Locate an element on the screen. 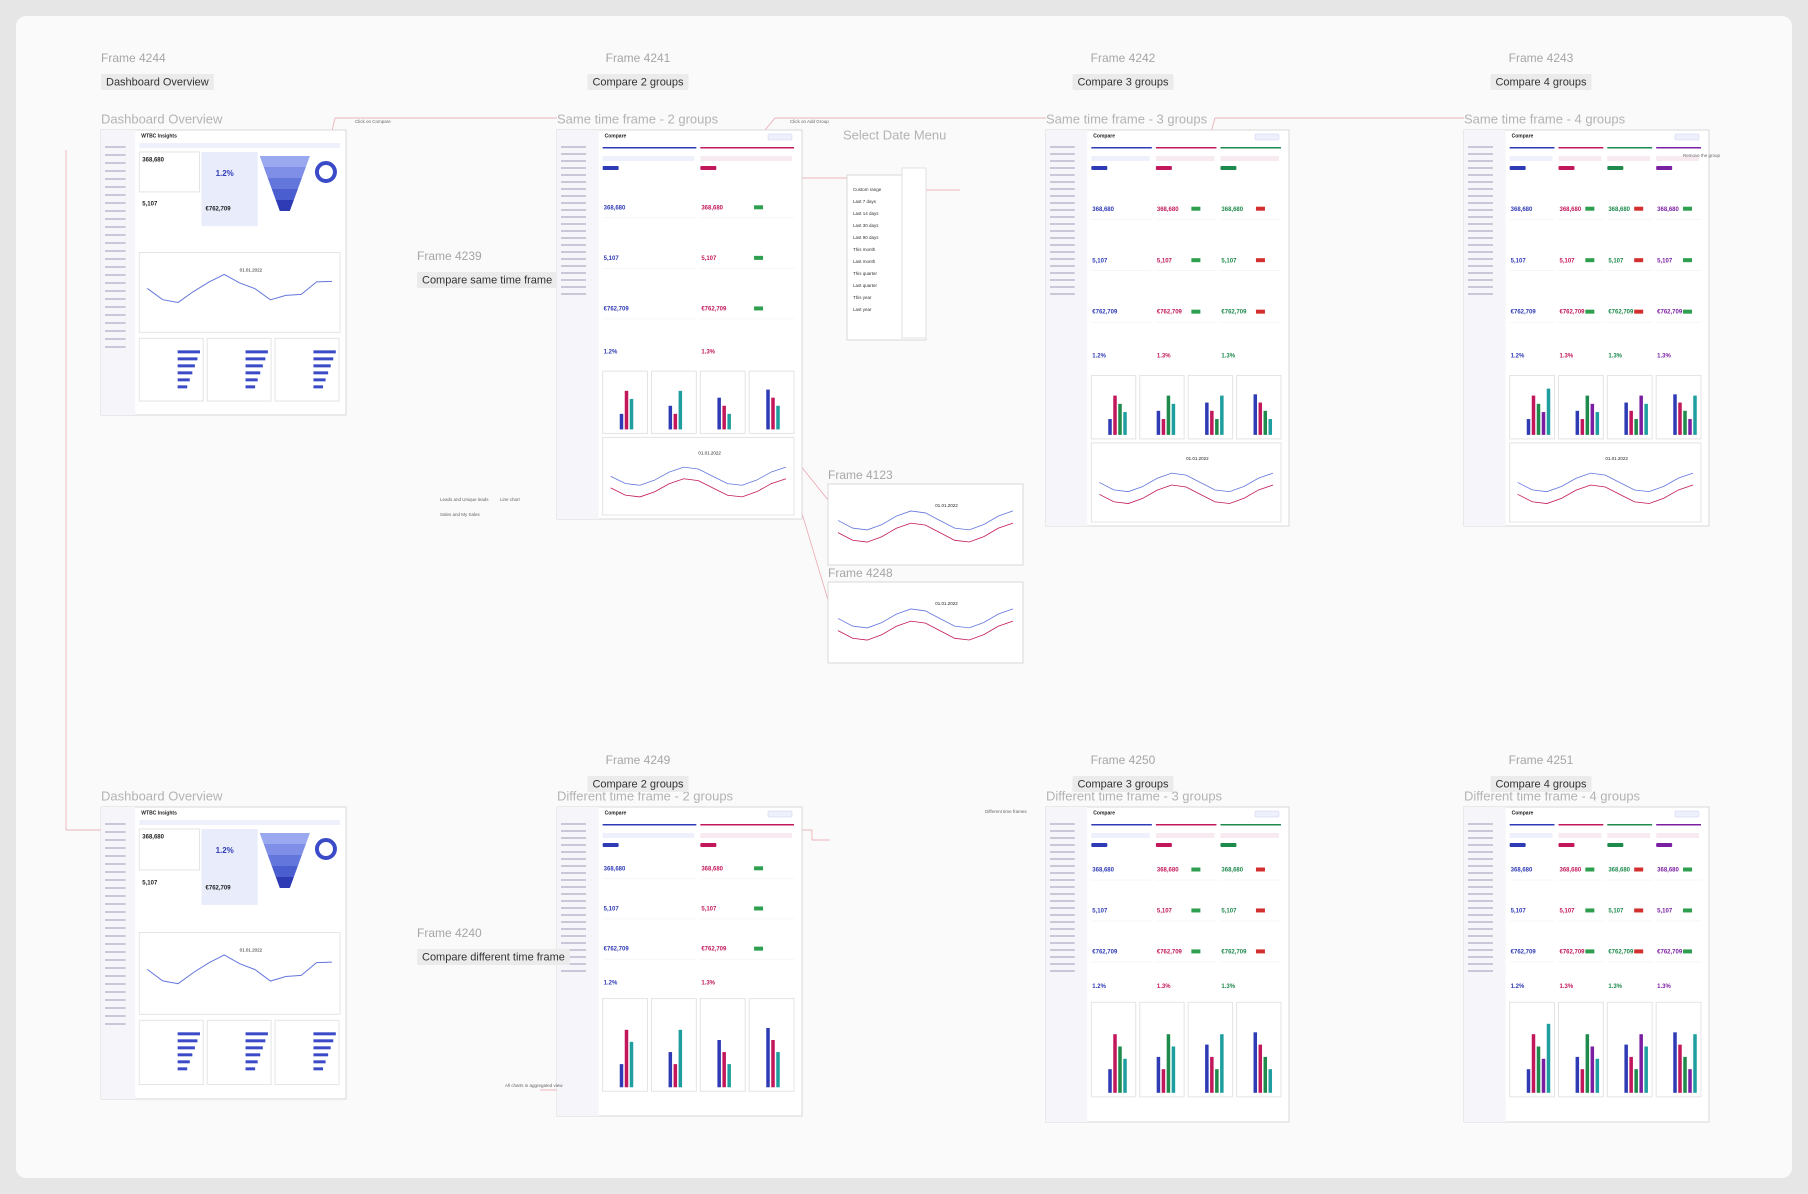 This screenshot has height=1194, width=1808. frame-heading: Same time frame - 4 groups is located at coordinates (1545, 118).